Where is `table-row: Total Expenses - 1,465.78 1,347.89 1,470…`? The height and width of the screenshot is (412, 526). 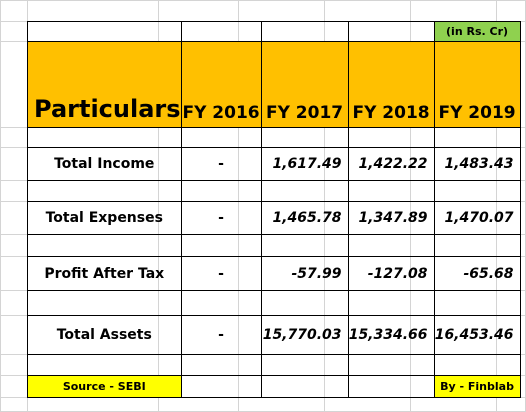
table-row: Total Expenses - 1,465.78 1,347.89 1,470… is located at coordinates (274, 218).